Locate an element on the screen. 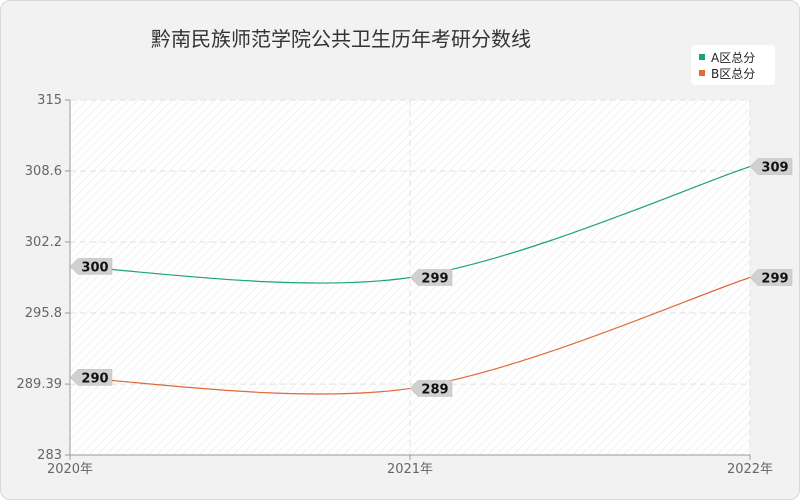 This screenshot has width=800, height=500. legend-label-a: A区总分 is located at coordinates (733, 57).